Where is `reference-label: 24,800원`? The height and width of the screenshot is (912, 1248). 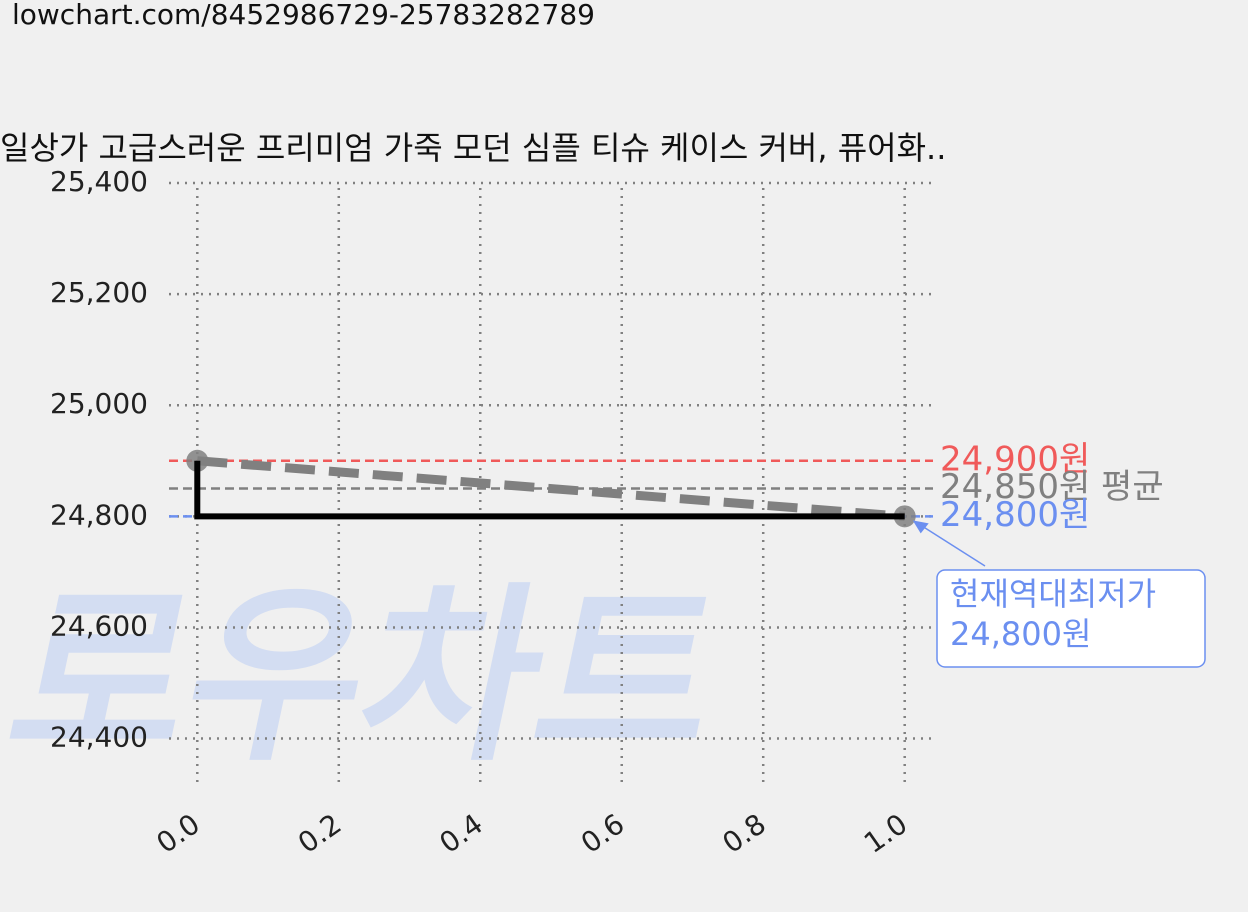
reference-label: 24,800원 is located at coordinates (1015, 515).